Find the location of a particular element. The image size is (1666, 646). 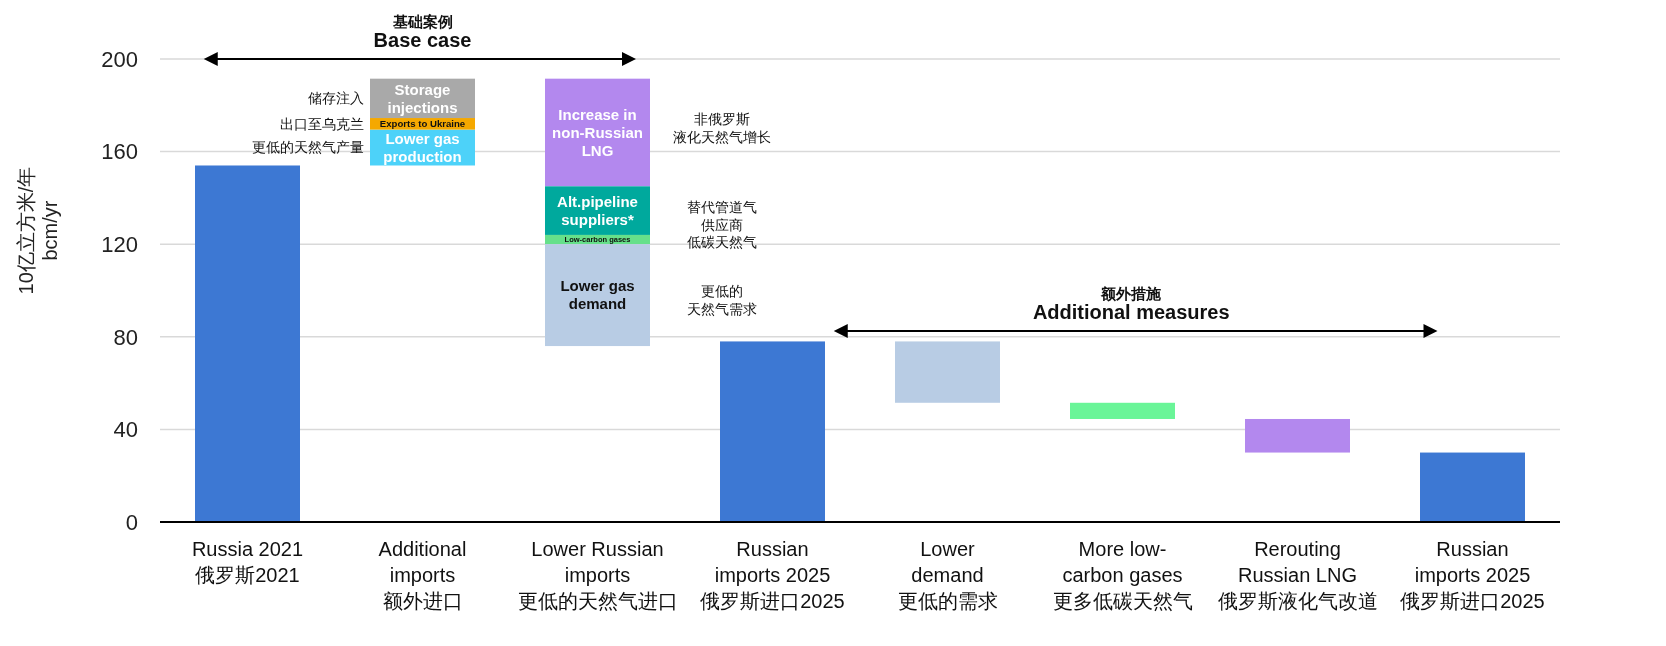

series-label: Alt.pipeline suppliers* is located at coordinates (597, 210).